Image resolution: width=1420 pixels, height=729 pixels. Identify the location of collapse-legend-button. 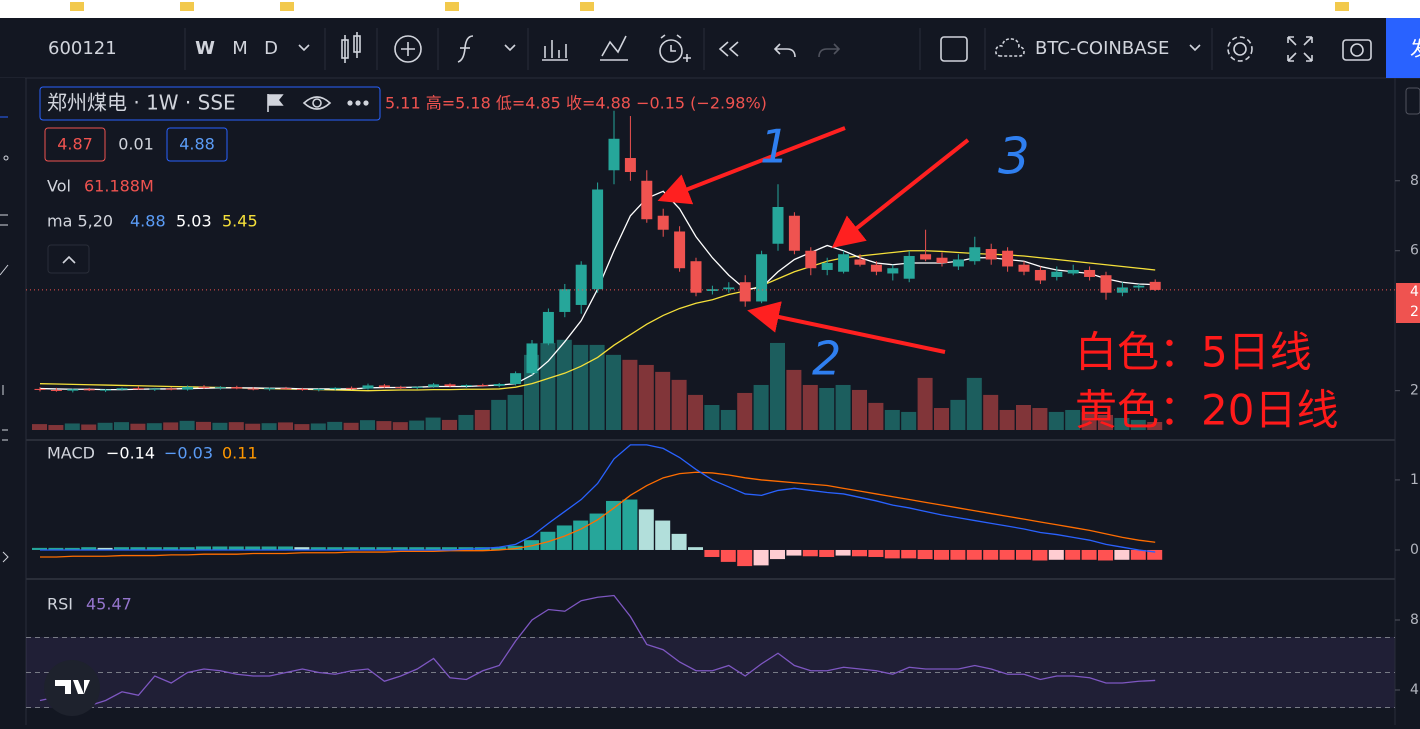
(68, 259).